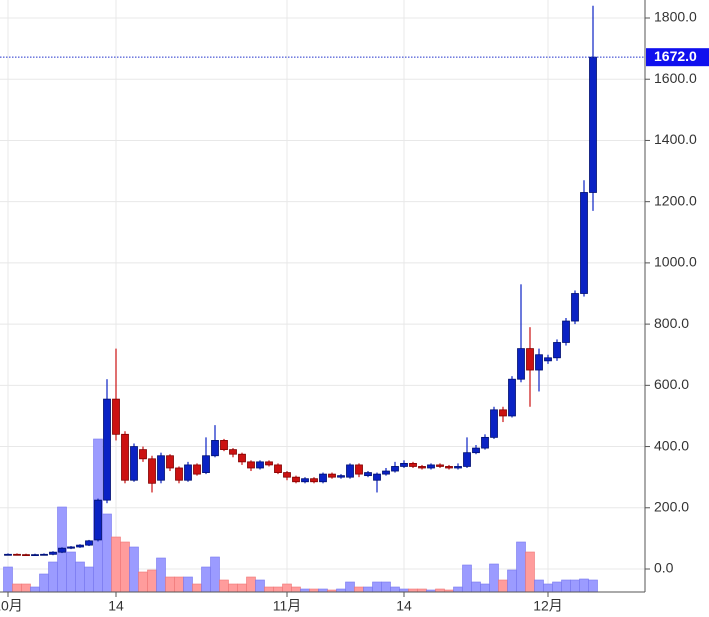 This screenshot has height=617, width=709. I want to click on y-tick-label: 1200.0, so click(675, 200).